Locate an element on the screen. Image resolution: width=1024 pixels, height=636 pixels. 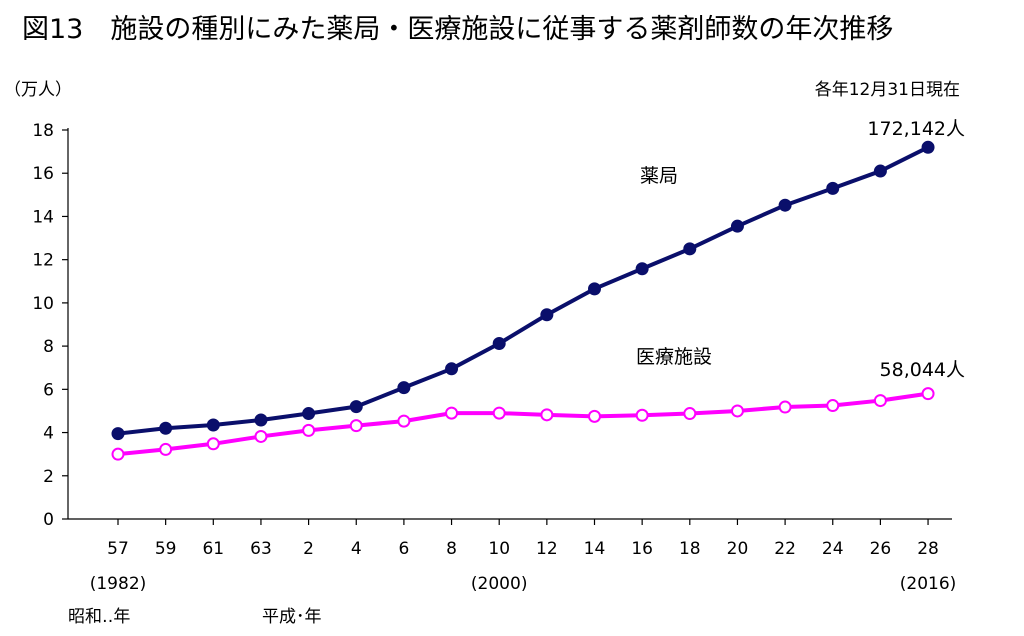
chart-subtitle: 各年12月31日現在 is located at coordinates (887, 90).